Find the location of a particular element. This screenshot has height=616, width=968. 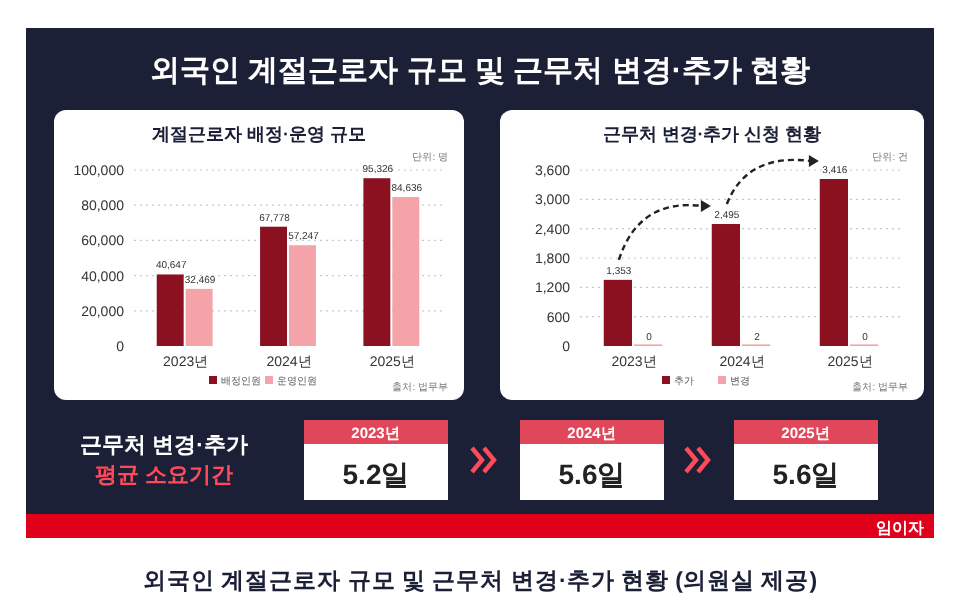

text: 외국인 계절근로자 규모 및 근무처 변경·추가 현황 is located at coordinates (480, 71).